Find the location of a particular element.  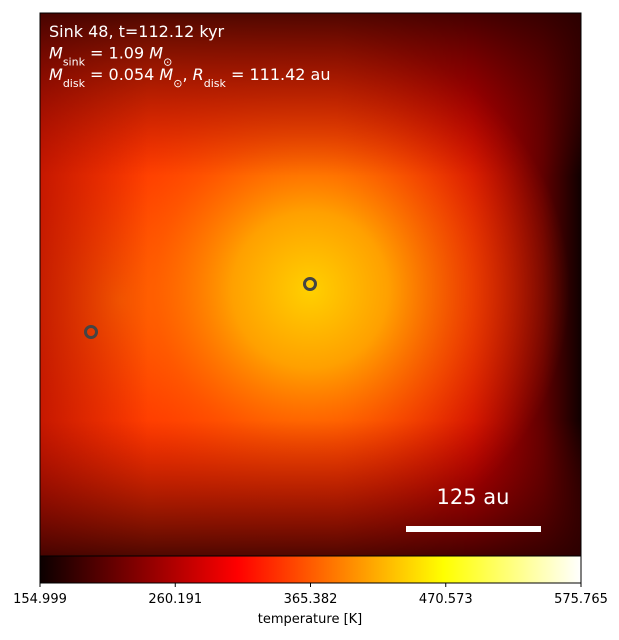

annotation-text: R is located at coordinates (198, 74).